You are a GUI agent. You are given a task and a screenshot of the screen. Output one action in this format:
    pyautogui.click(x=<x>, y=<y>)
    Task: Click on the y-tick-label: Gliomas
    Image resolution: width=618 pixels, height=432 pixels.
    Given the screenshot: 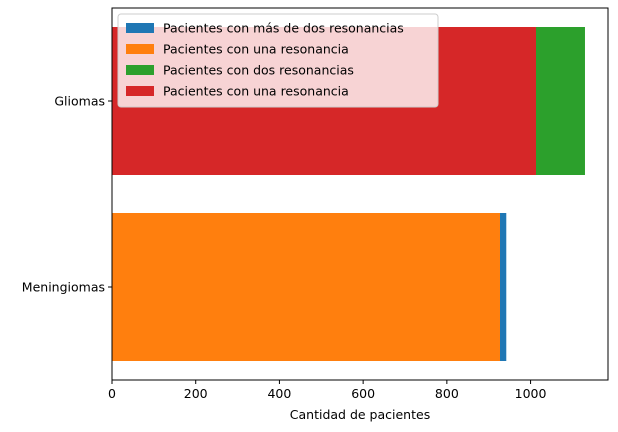 What is the action you would take?
    pyautogui.click(x=79, y=101)
    